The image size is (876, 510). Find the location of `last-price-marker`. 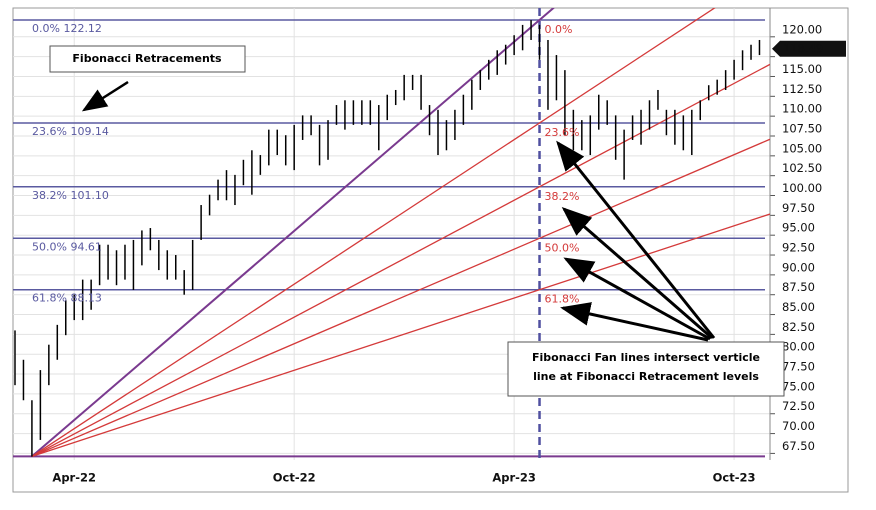

last-price-marker is located at coordinates (809, 48).